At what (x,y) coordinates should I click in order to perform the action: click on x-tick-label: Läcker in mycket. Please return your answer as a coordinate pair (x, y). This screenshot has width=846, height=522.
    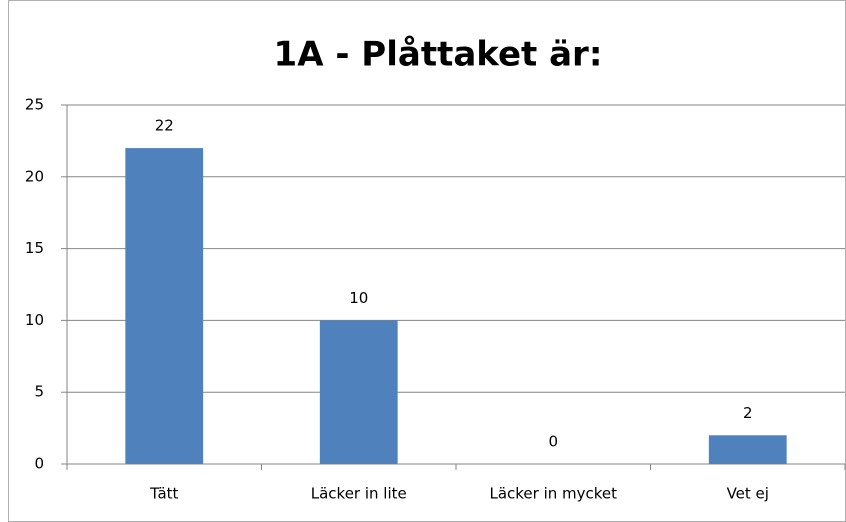
    Looking at the image, I should click on (553, 494).